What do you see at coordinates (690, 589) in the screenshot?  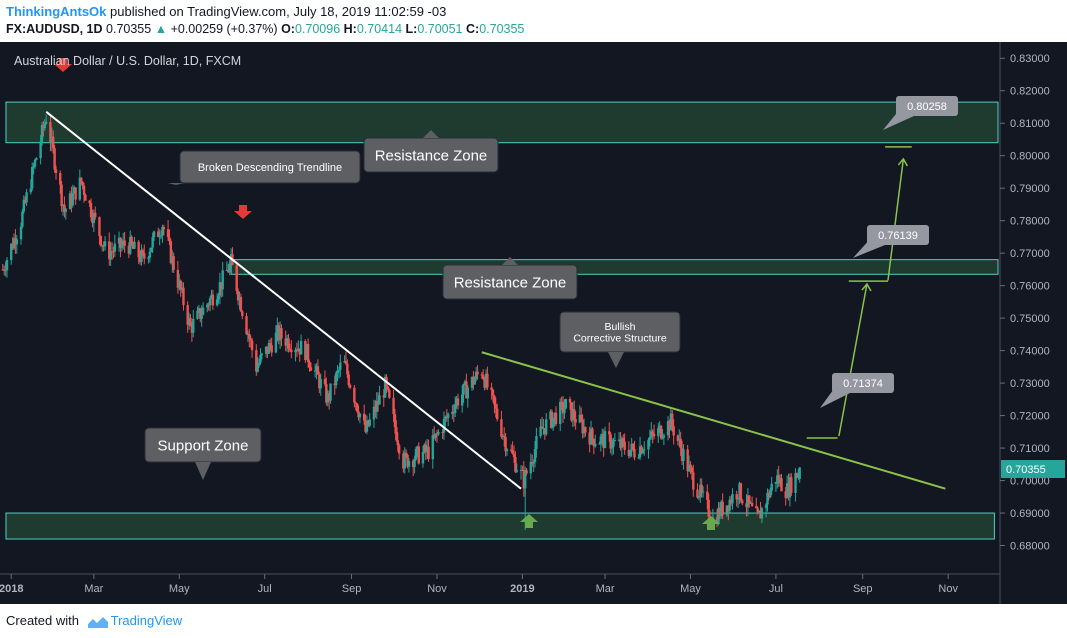 I see `time-tick-label: May` at bounding box center [690, 589].